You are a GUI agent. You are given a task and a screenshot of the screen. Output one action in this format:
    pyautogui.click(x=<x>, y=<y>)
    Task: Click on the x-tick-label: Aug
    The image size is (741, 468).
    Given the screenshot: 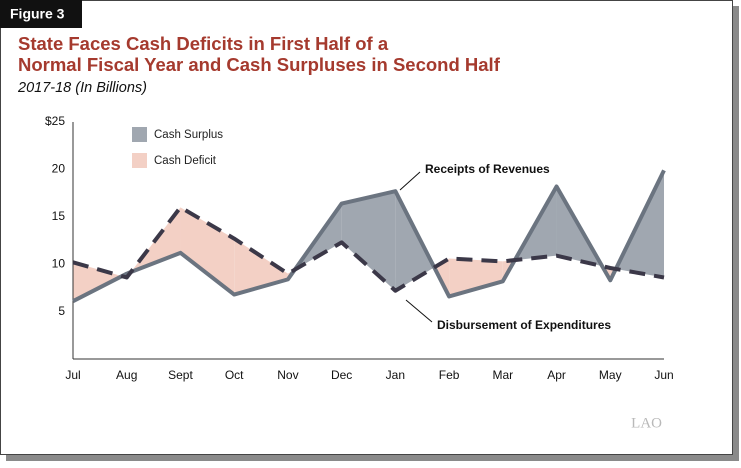 What is the action you would take?
    pyautogui.click(x=126, y=375)
    